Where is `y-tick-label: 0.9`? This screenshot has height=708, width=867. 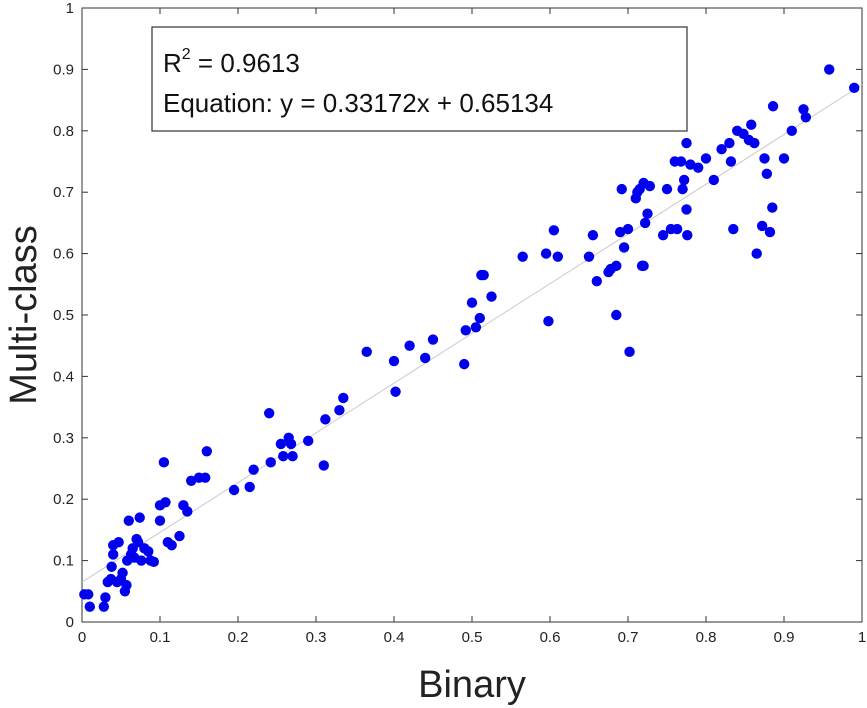 y-tick-label: 0.9 is located at coordinates (63, 69).